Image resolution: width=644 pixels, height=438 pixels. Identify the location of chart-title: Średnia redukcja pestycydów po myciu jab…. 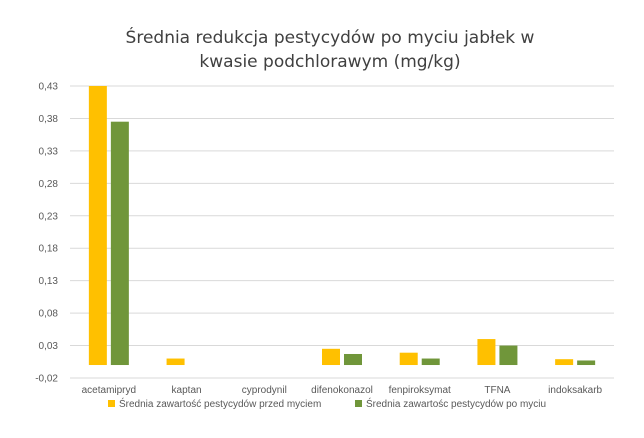
(330, 50).